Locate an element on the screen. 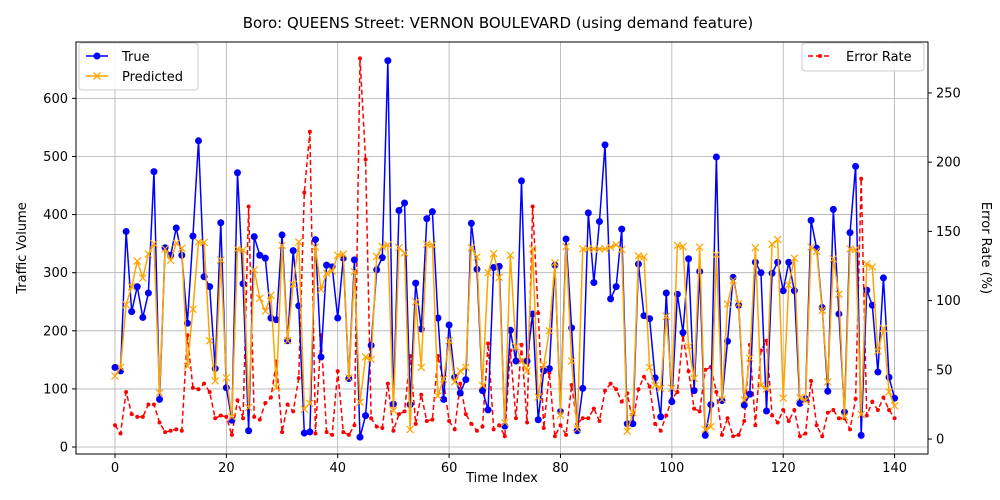 The image size is (1000, 500). x-tick-label: 100 is located at coordinates (671, 468).